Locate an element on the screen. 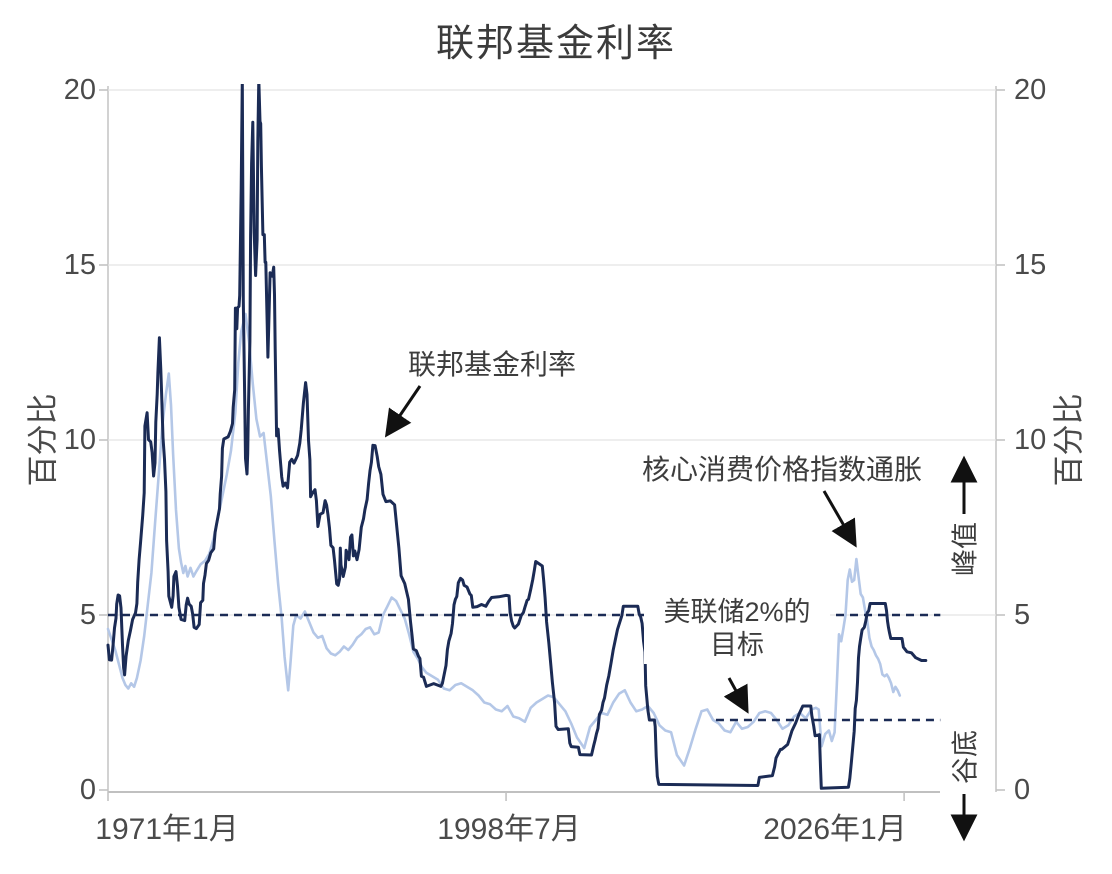 The image size is (1112, 874). x-tick-label-2026: 2026年1月 is located at coordinates (835, 829).